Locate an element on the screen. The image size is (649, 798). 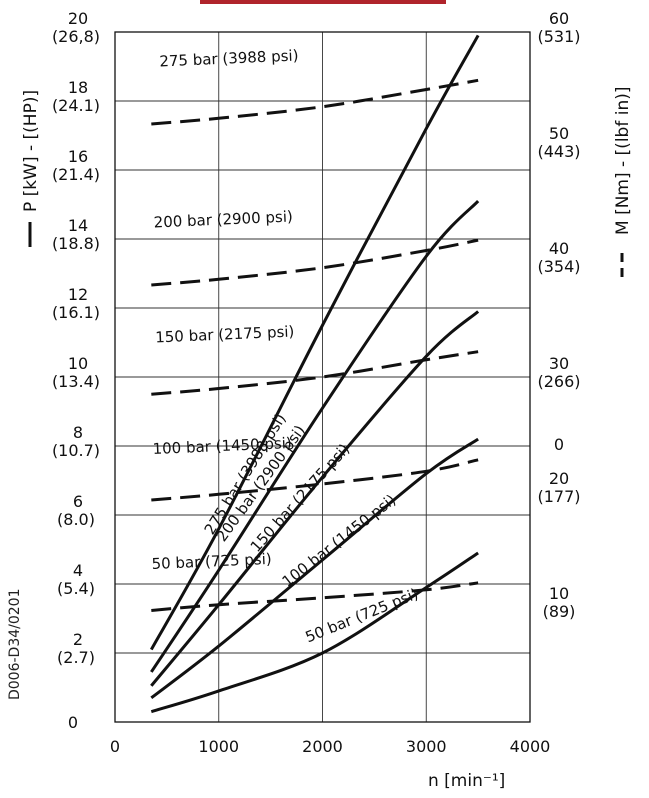
right-tick-nm: 20 is located at coordinates (559, 478).